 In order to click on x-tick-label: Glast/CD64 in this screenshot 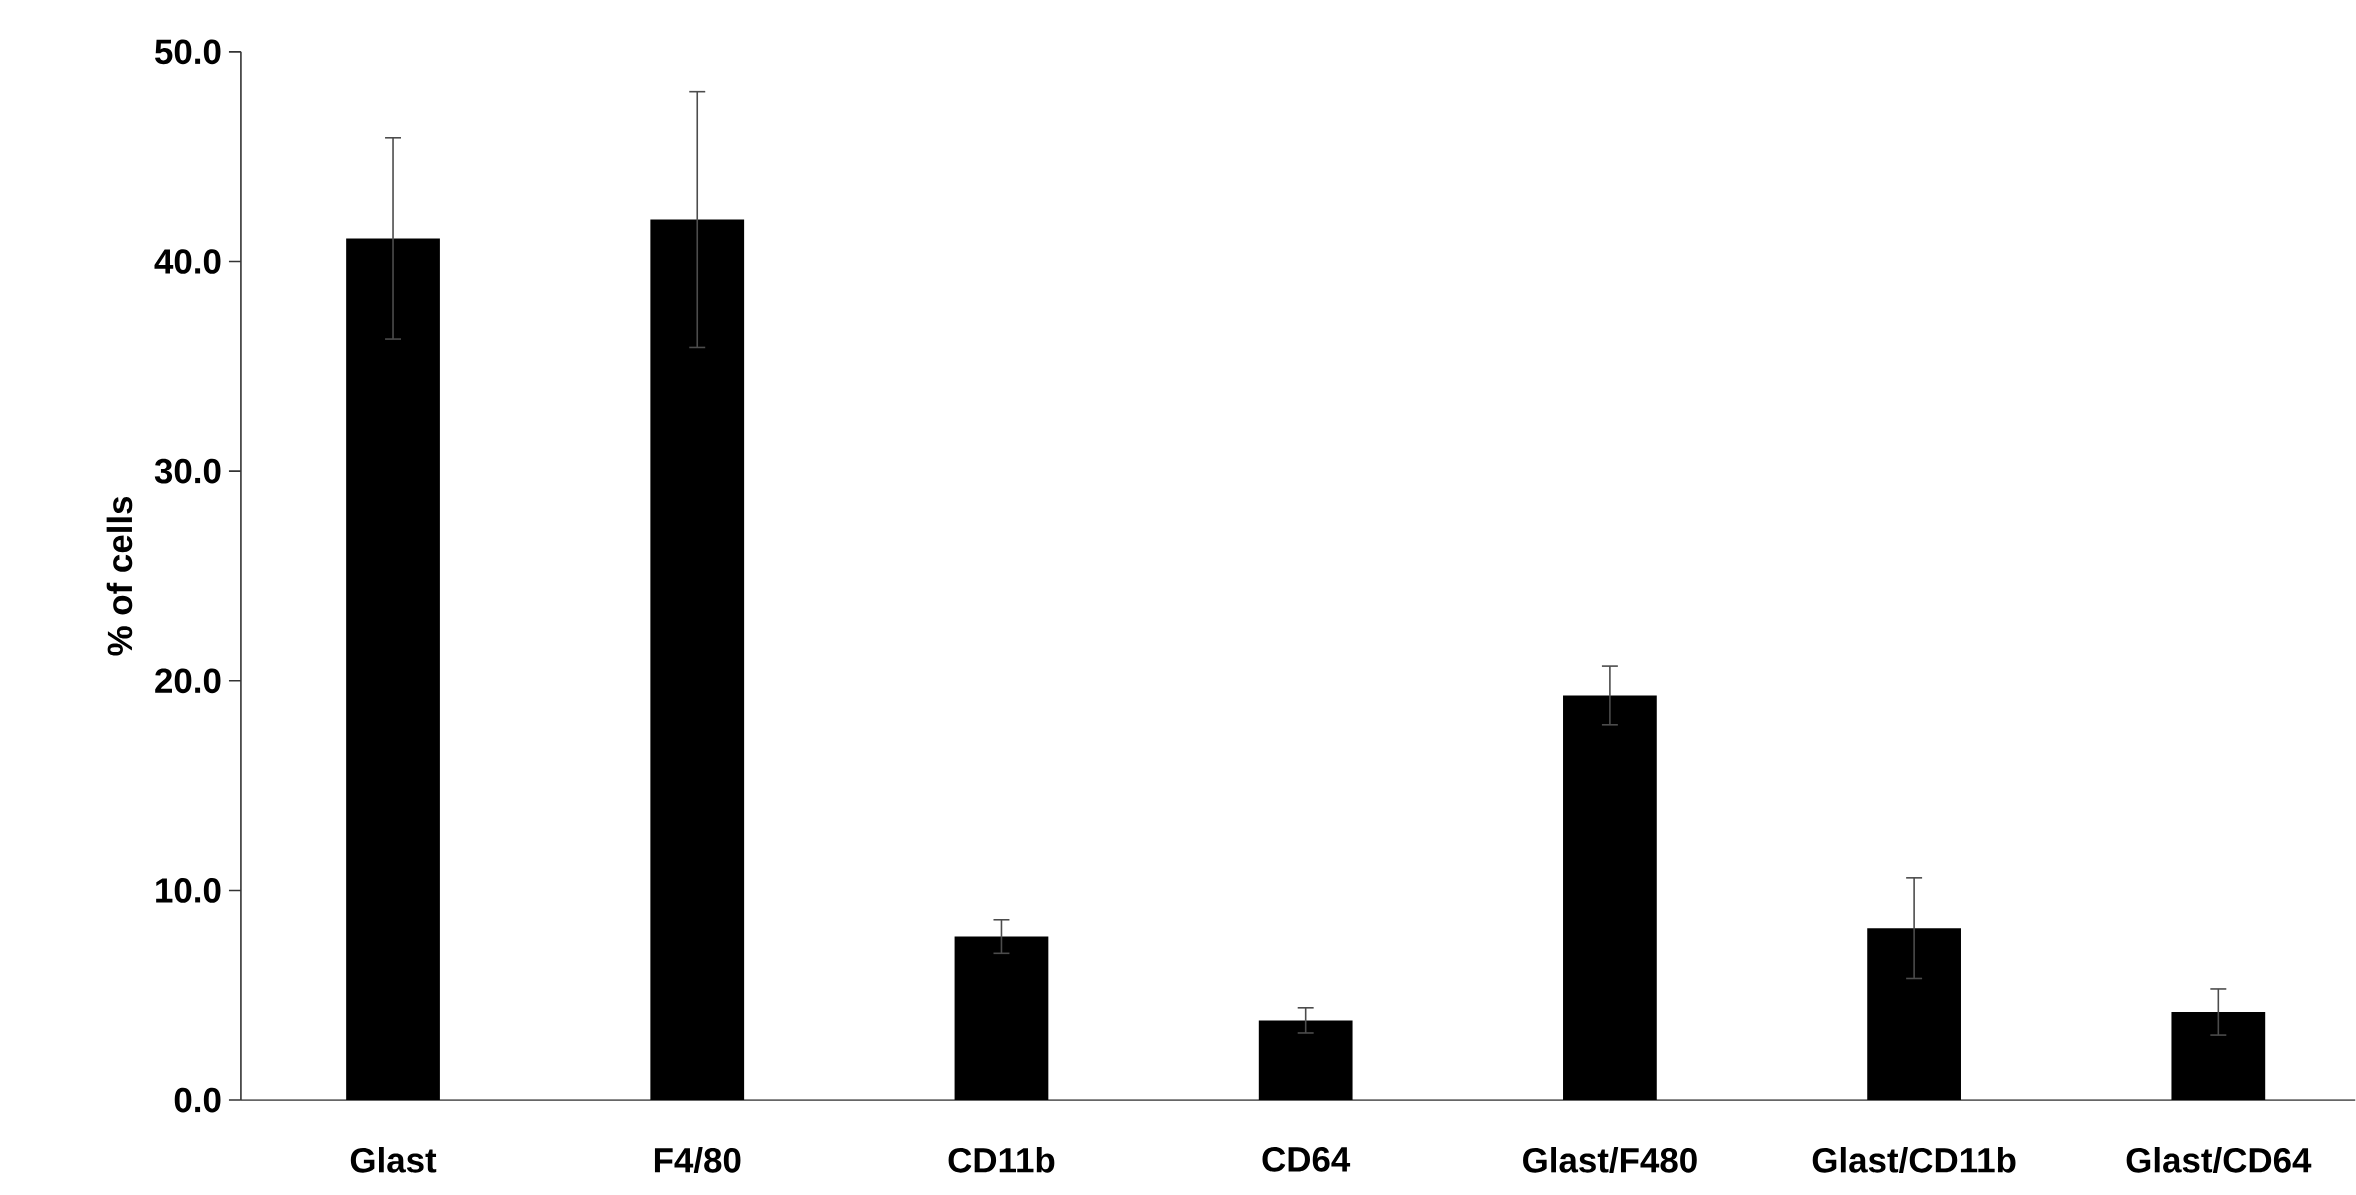, I will do `click(2219, 1160)`.